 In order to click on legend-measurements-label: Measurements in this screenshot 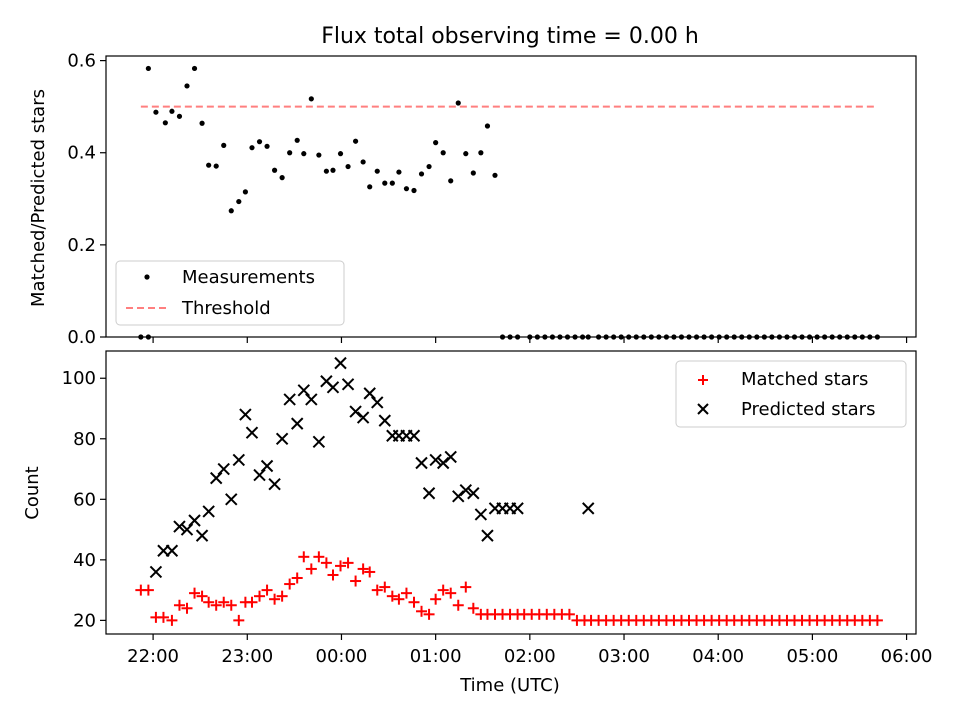, I will do `click(248, 277)`.